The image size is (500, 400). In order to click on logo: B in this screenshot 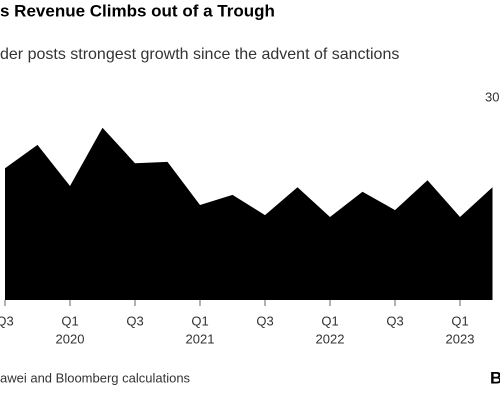, I will do `click(495, 377)`.